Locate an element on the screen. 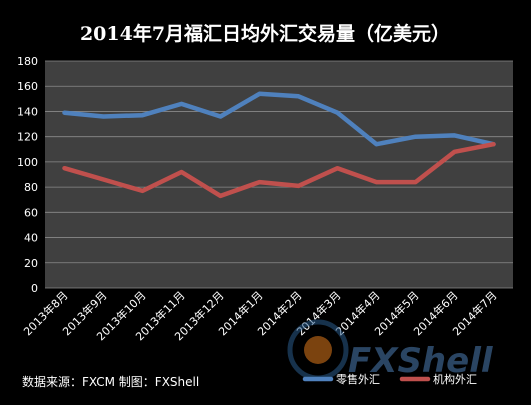 Image resolution: width=531 pixels, height=405 pixels. y-tick-label: 120 is located at coordinates (27, 137).